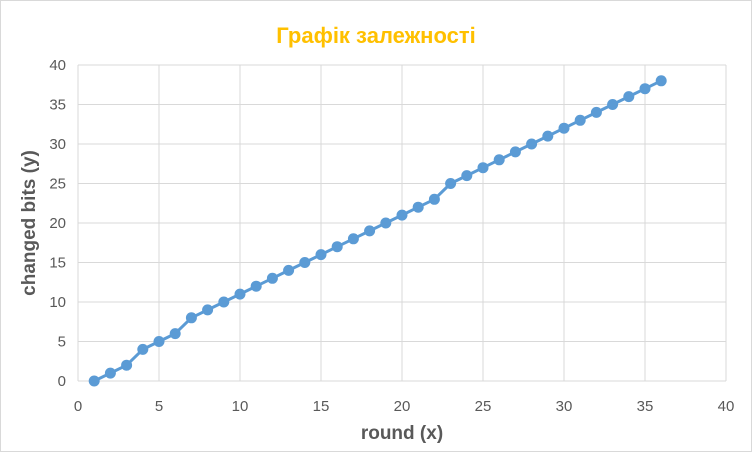 The width and height of the screenshot is (752, 452). I want to click on x-tick-label: 35, so click(645, 406).